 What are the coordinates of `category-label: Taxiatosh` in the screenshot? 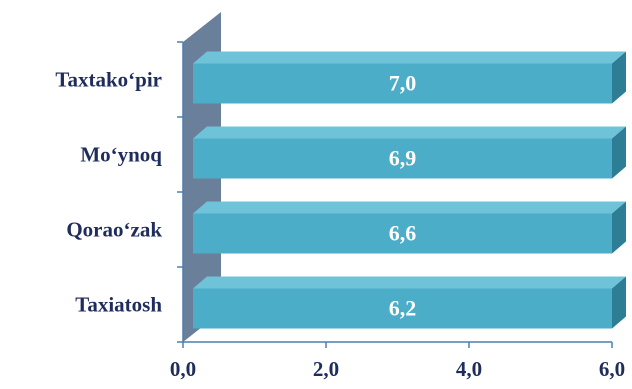 It's located at (118, 305).